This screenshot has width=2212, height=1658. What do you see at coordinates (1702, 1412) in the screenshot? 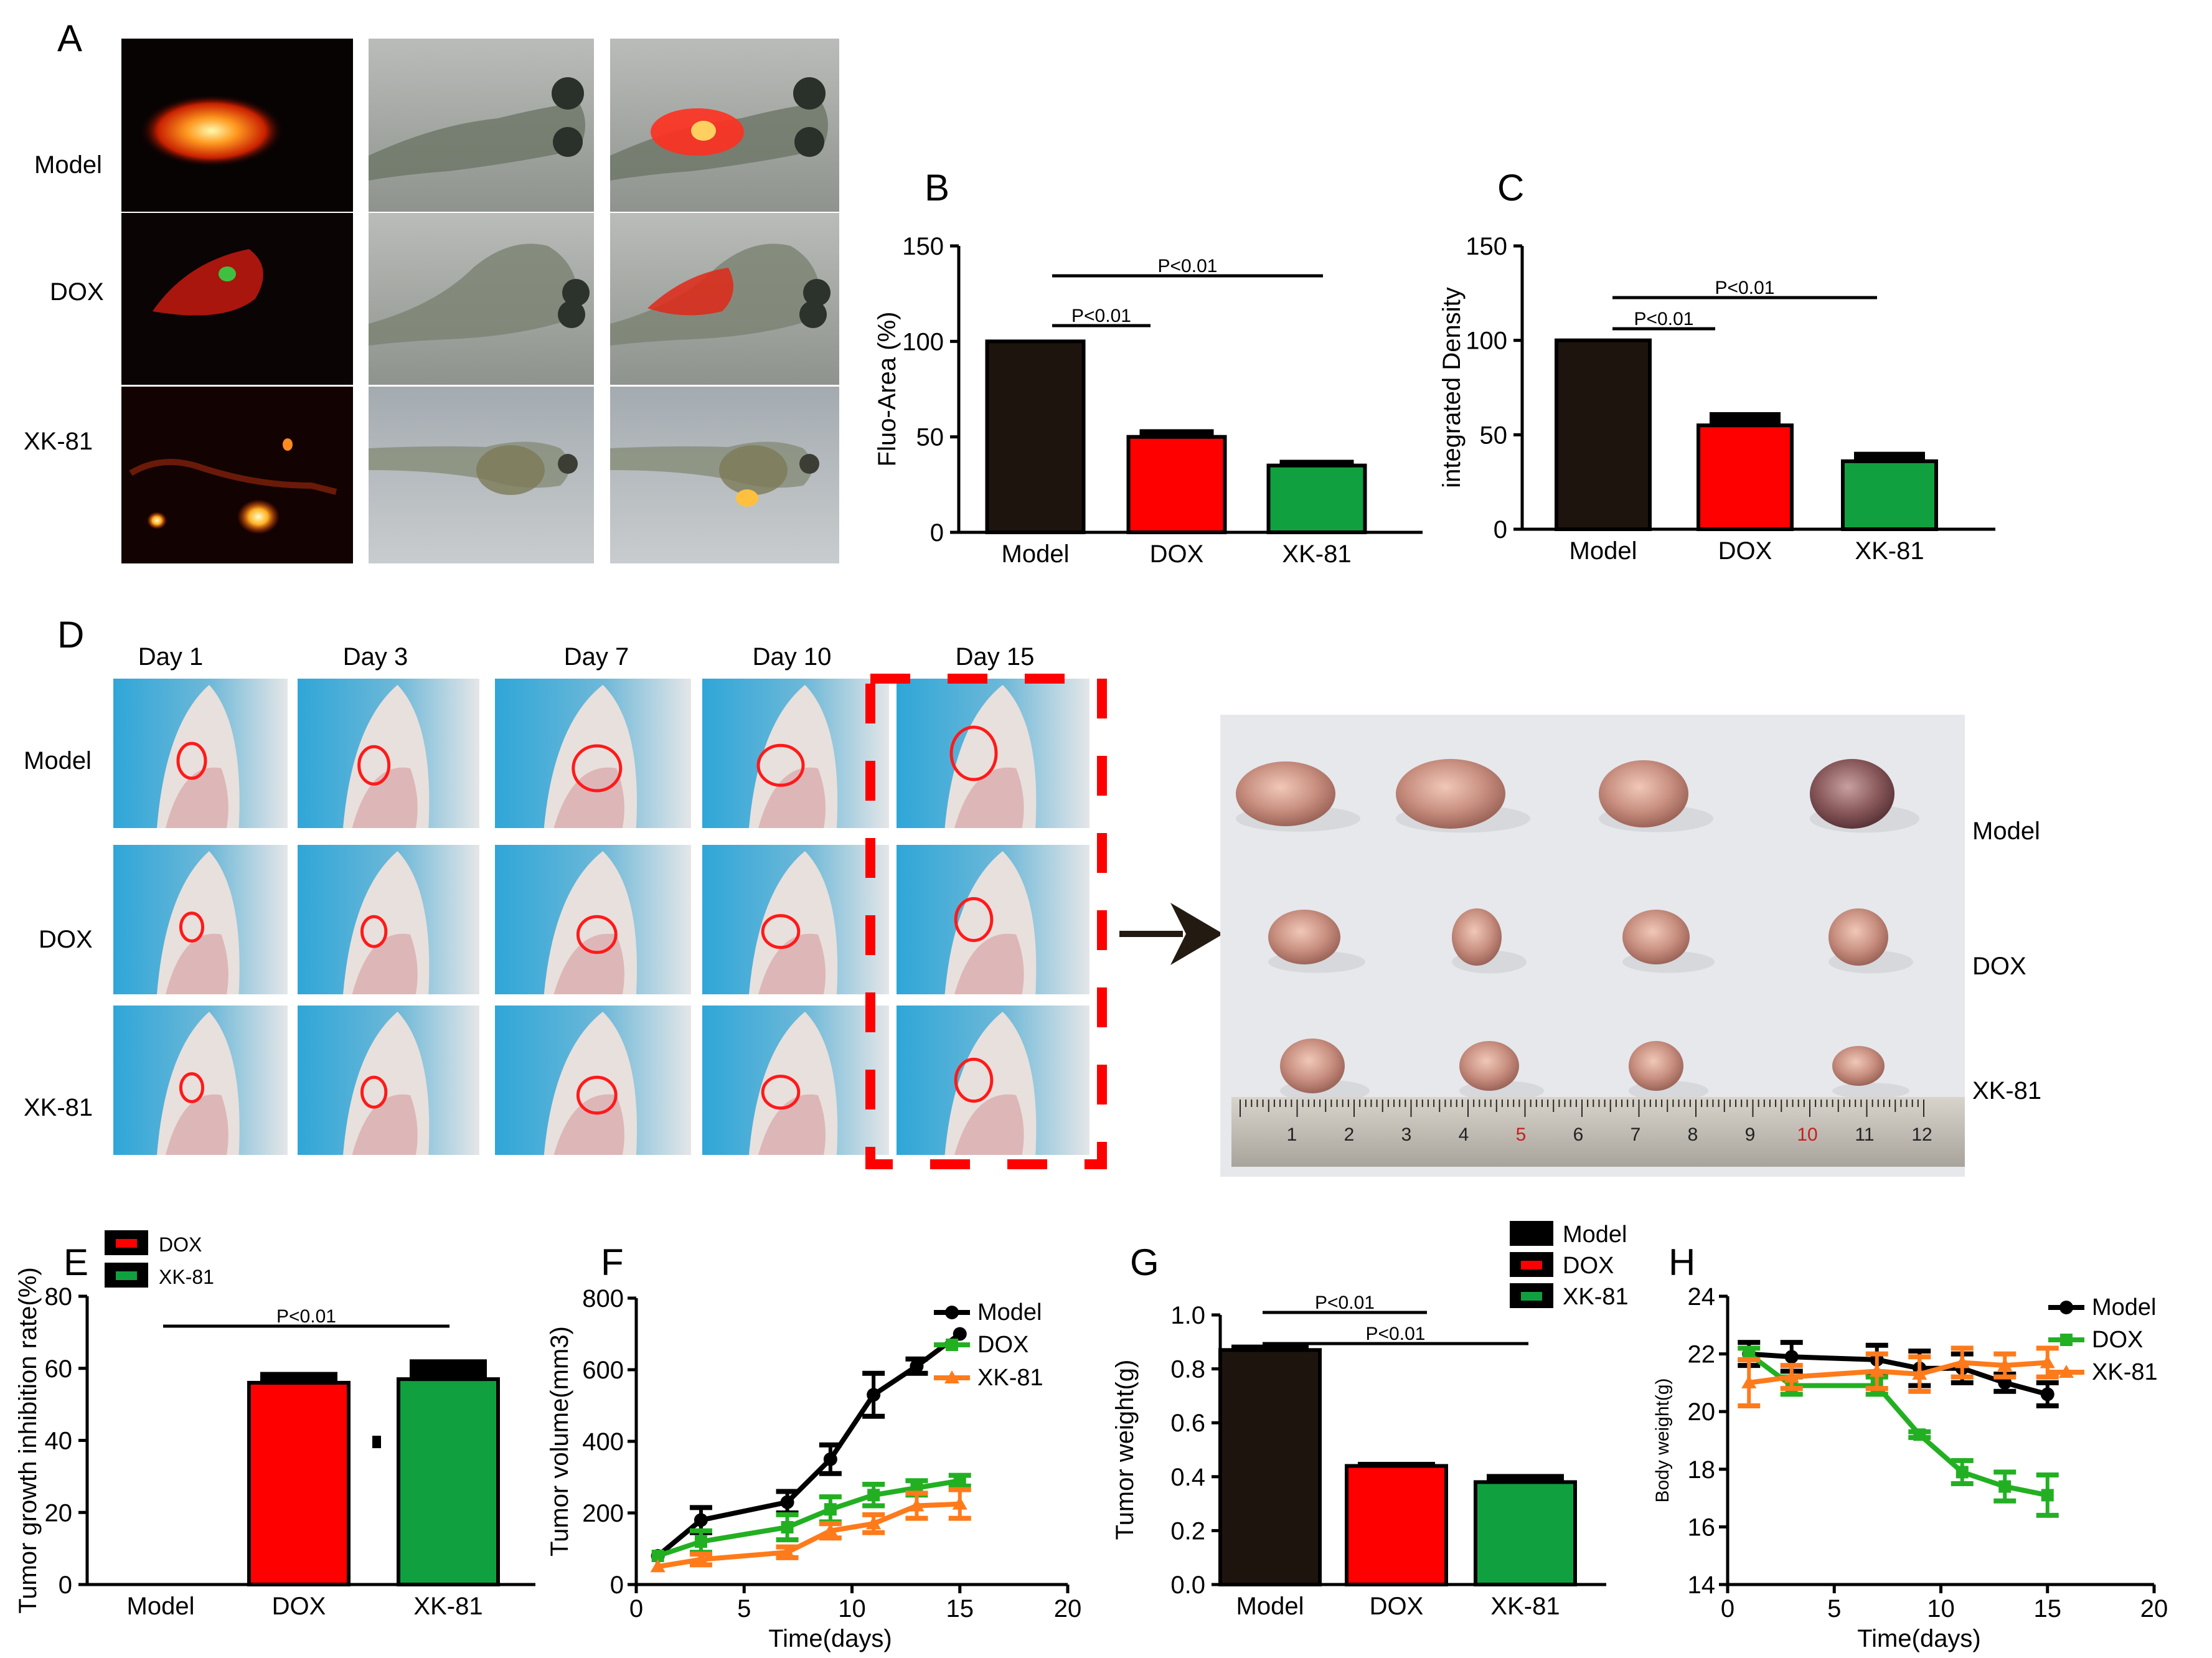
I see `y-tick-label: 20` at bounding box center [1702, 1412].